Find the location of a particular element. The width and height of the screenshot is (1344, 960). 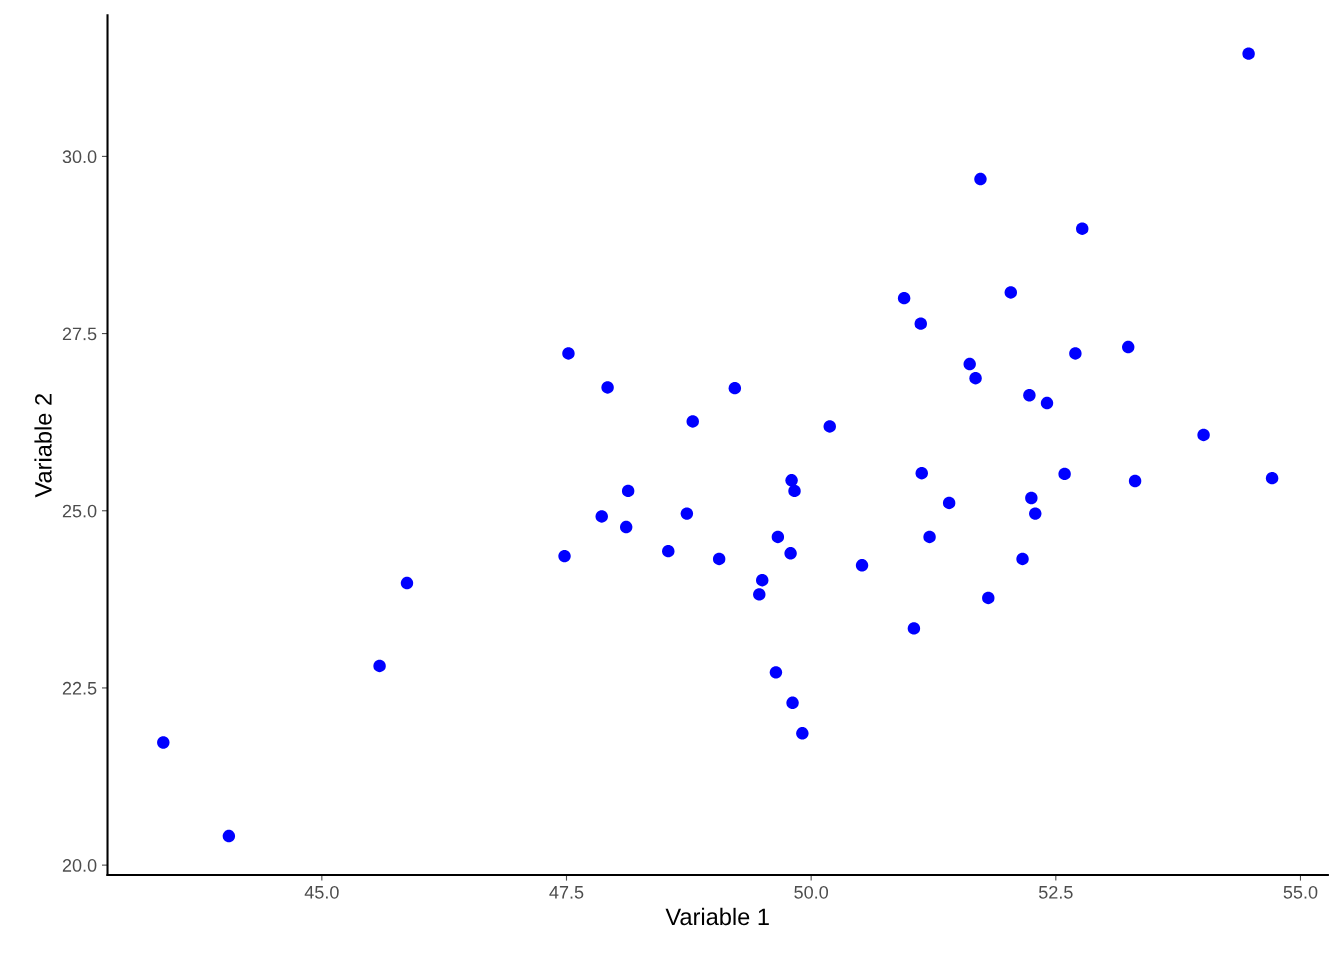

x-tick-label: 47.5 is located at coordinates (566, 892).